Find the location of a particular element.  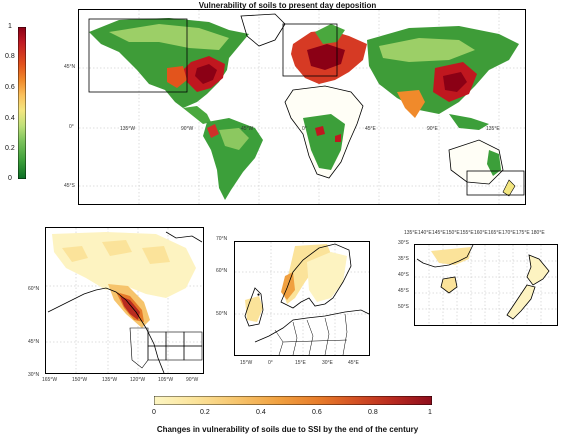

inset-box-europe is located at coordinates (310, 50).